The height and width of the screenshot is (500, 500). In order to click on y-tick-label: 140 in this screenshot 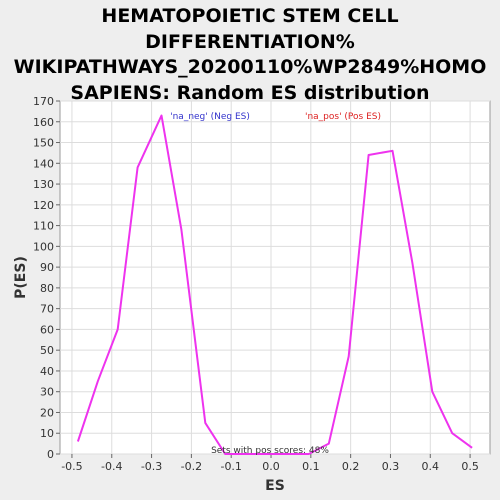, I will do `click(43, 163)`.